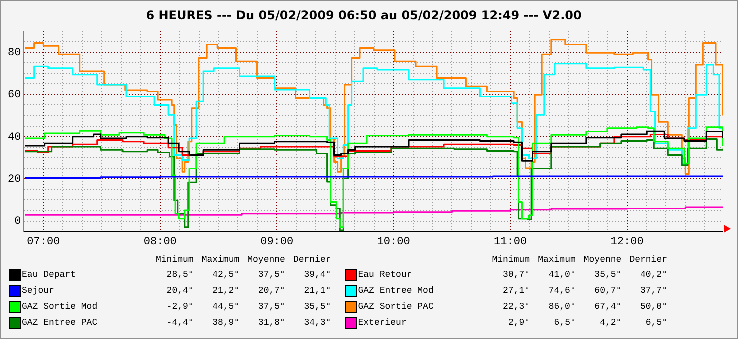 The image size is (738, 339). Describe the element at coordinates (43, 242) in the screenshot. I see `x-tick-label: 07:00` at that location.